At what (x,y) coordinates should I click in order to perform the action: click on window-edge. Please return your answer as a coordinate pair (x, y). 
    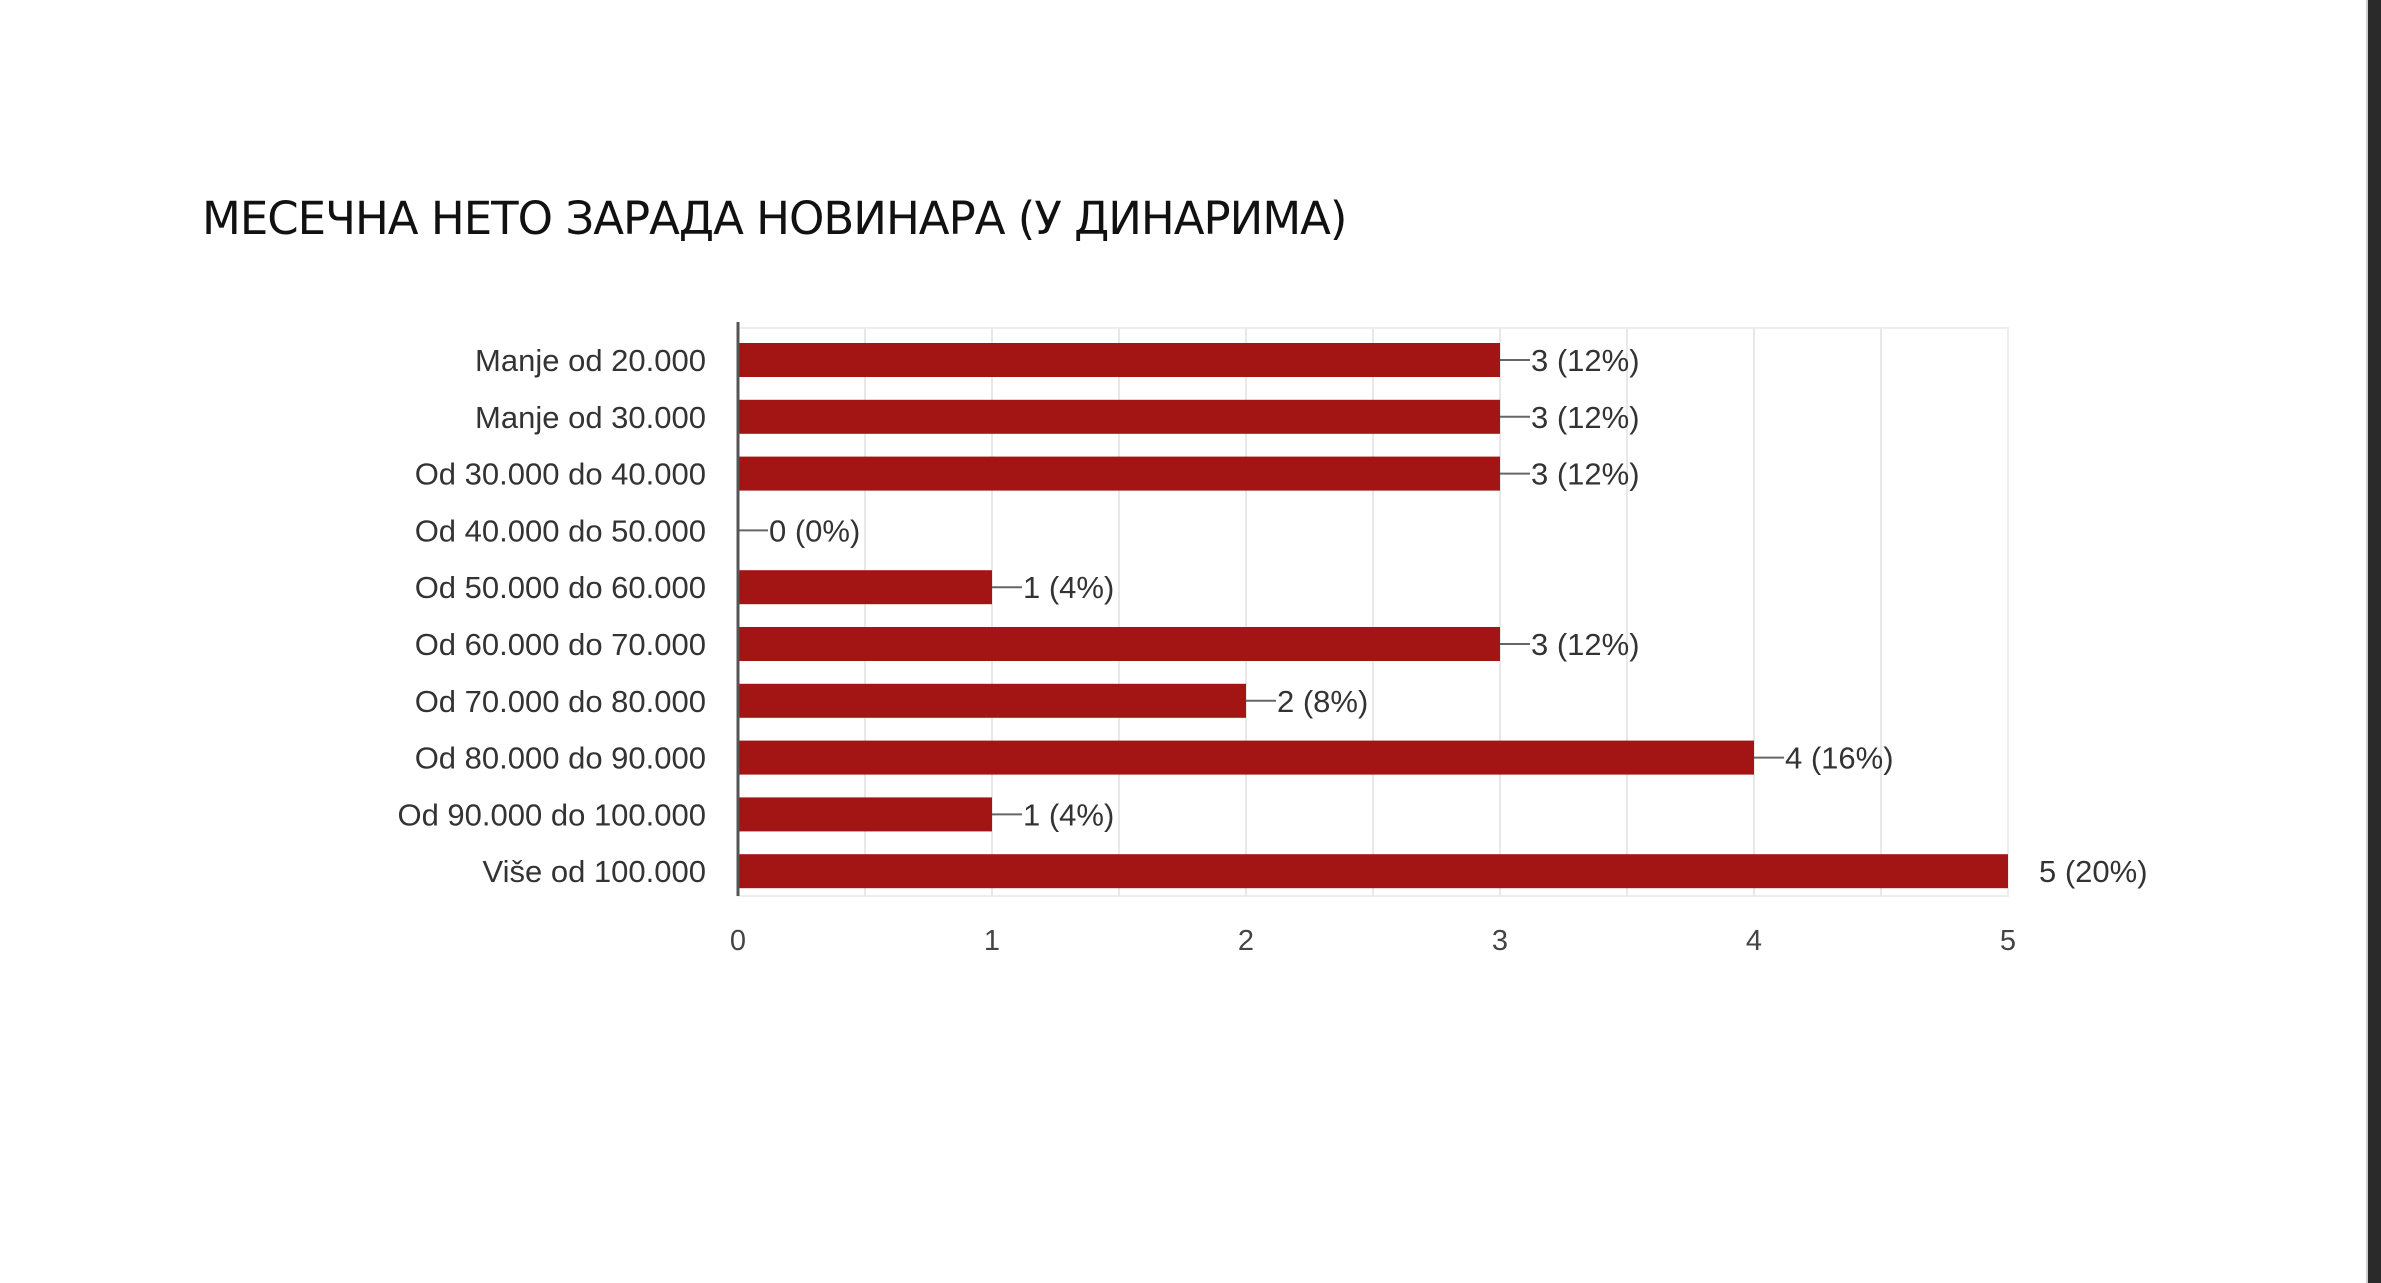
    Looking at the image, I should click on (2373, 641).